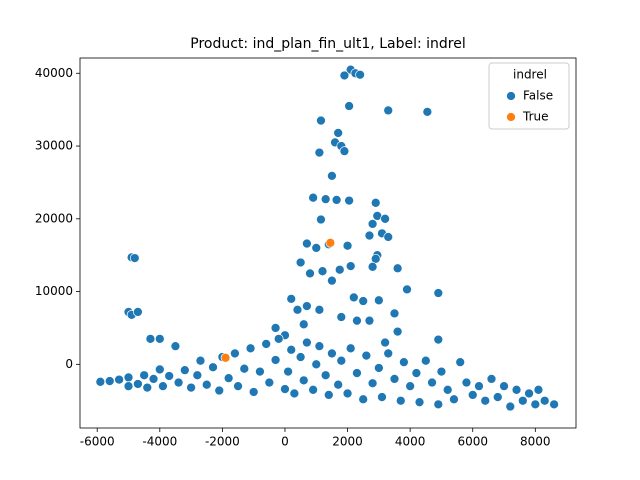 The width and height of the screenshot is (640, 480). I want to click on legend-box, so click(529, 96).